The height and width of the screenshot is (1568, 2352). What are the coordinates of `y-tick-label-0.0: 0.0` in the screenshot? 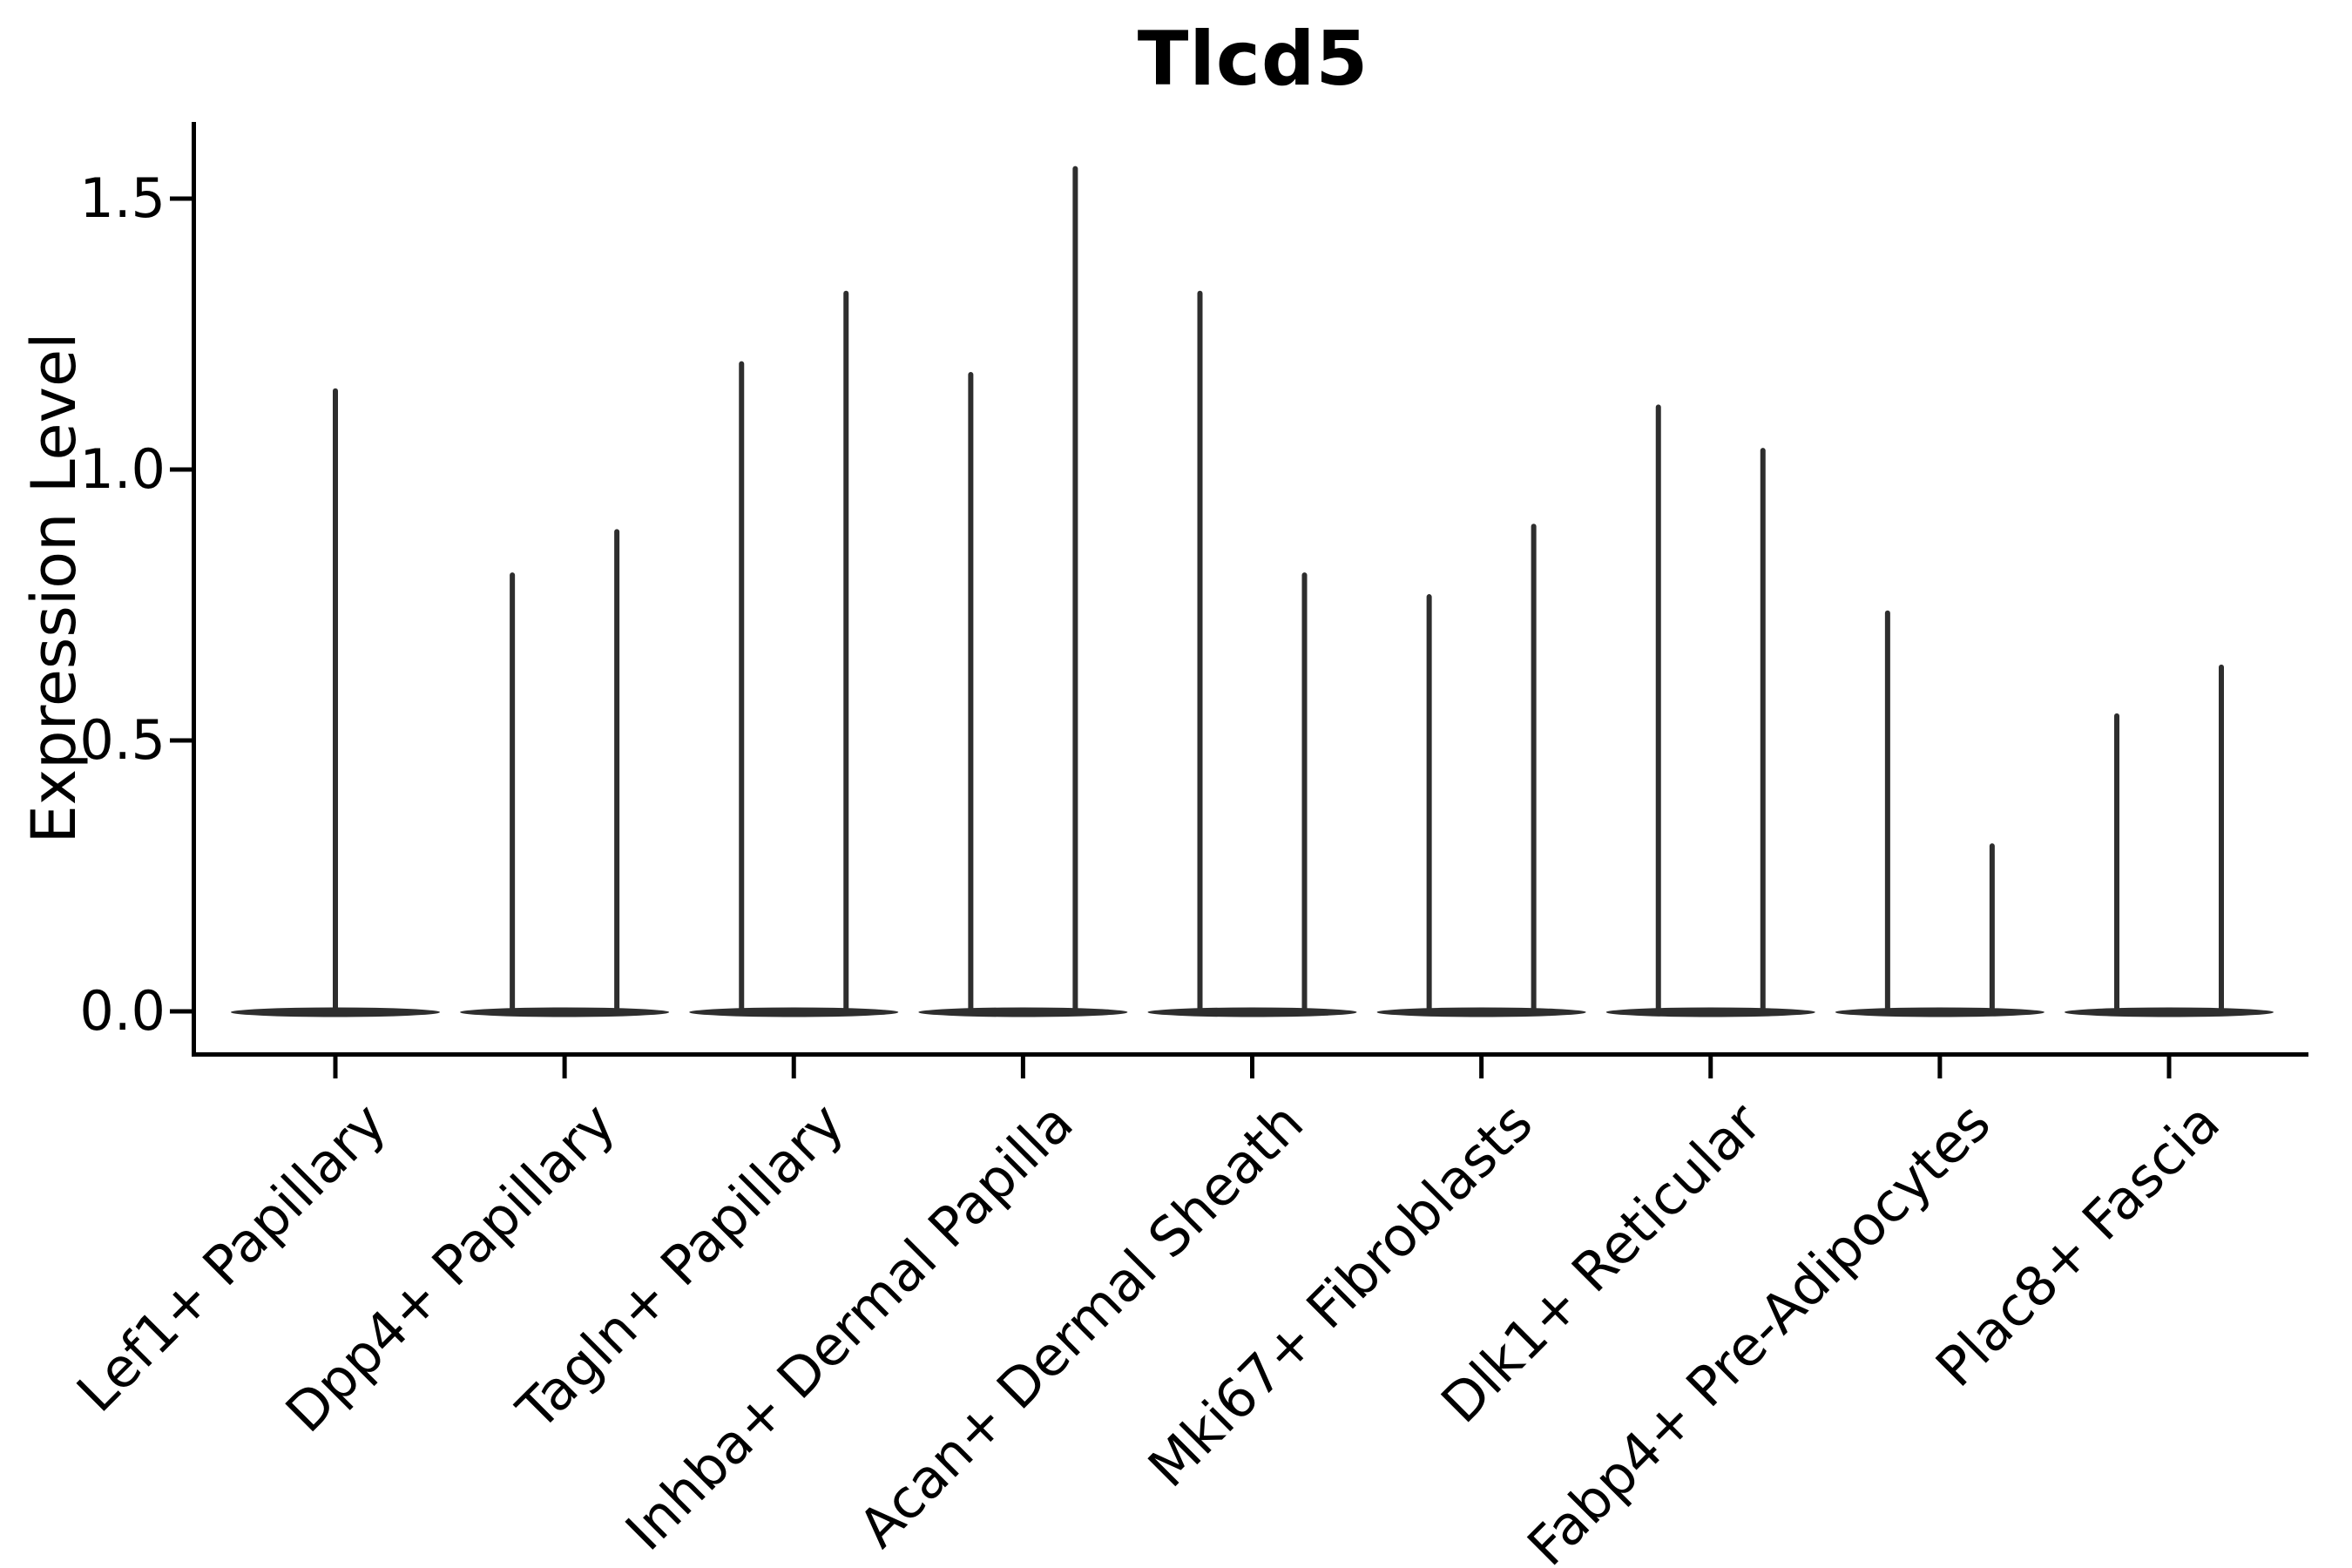 It's located at (122, 1011).